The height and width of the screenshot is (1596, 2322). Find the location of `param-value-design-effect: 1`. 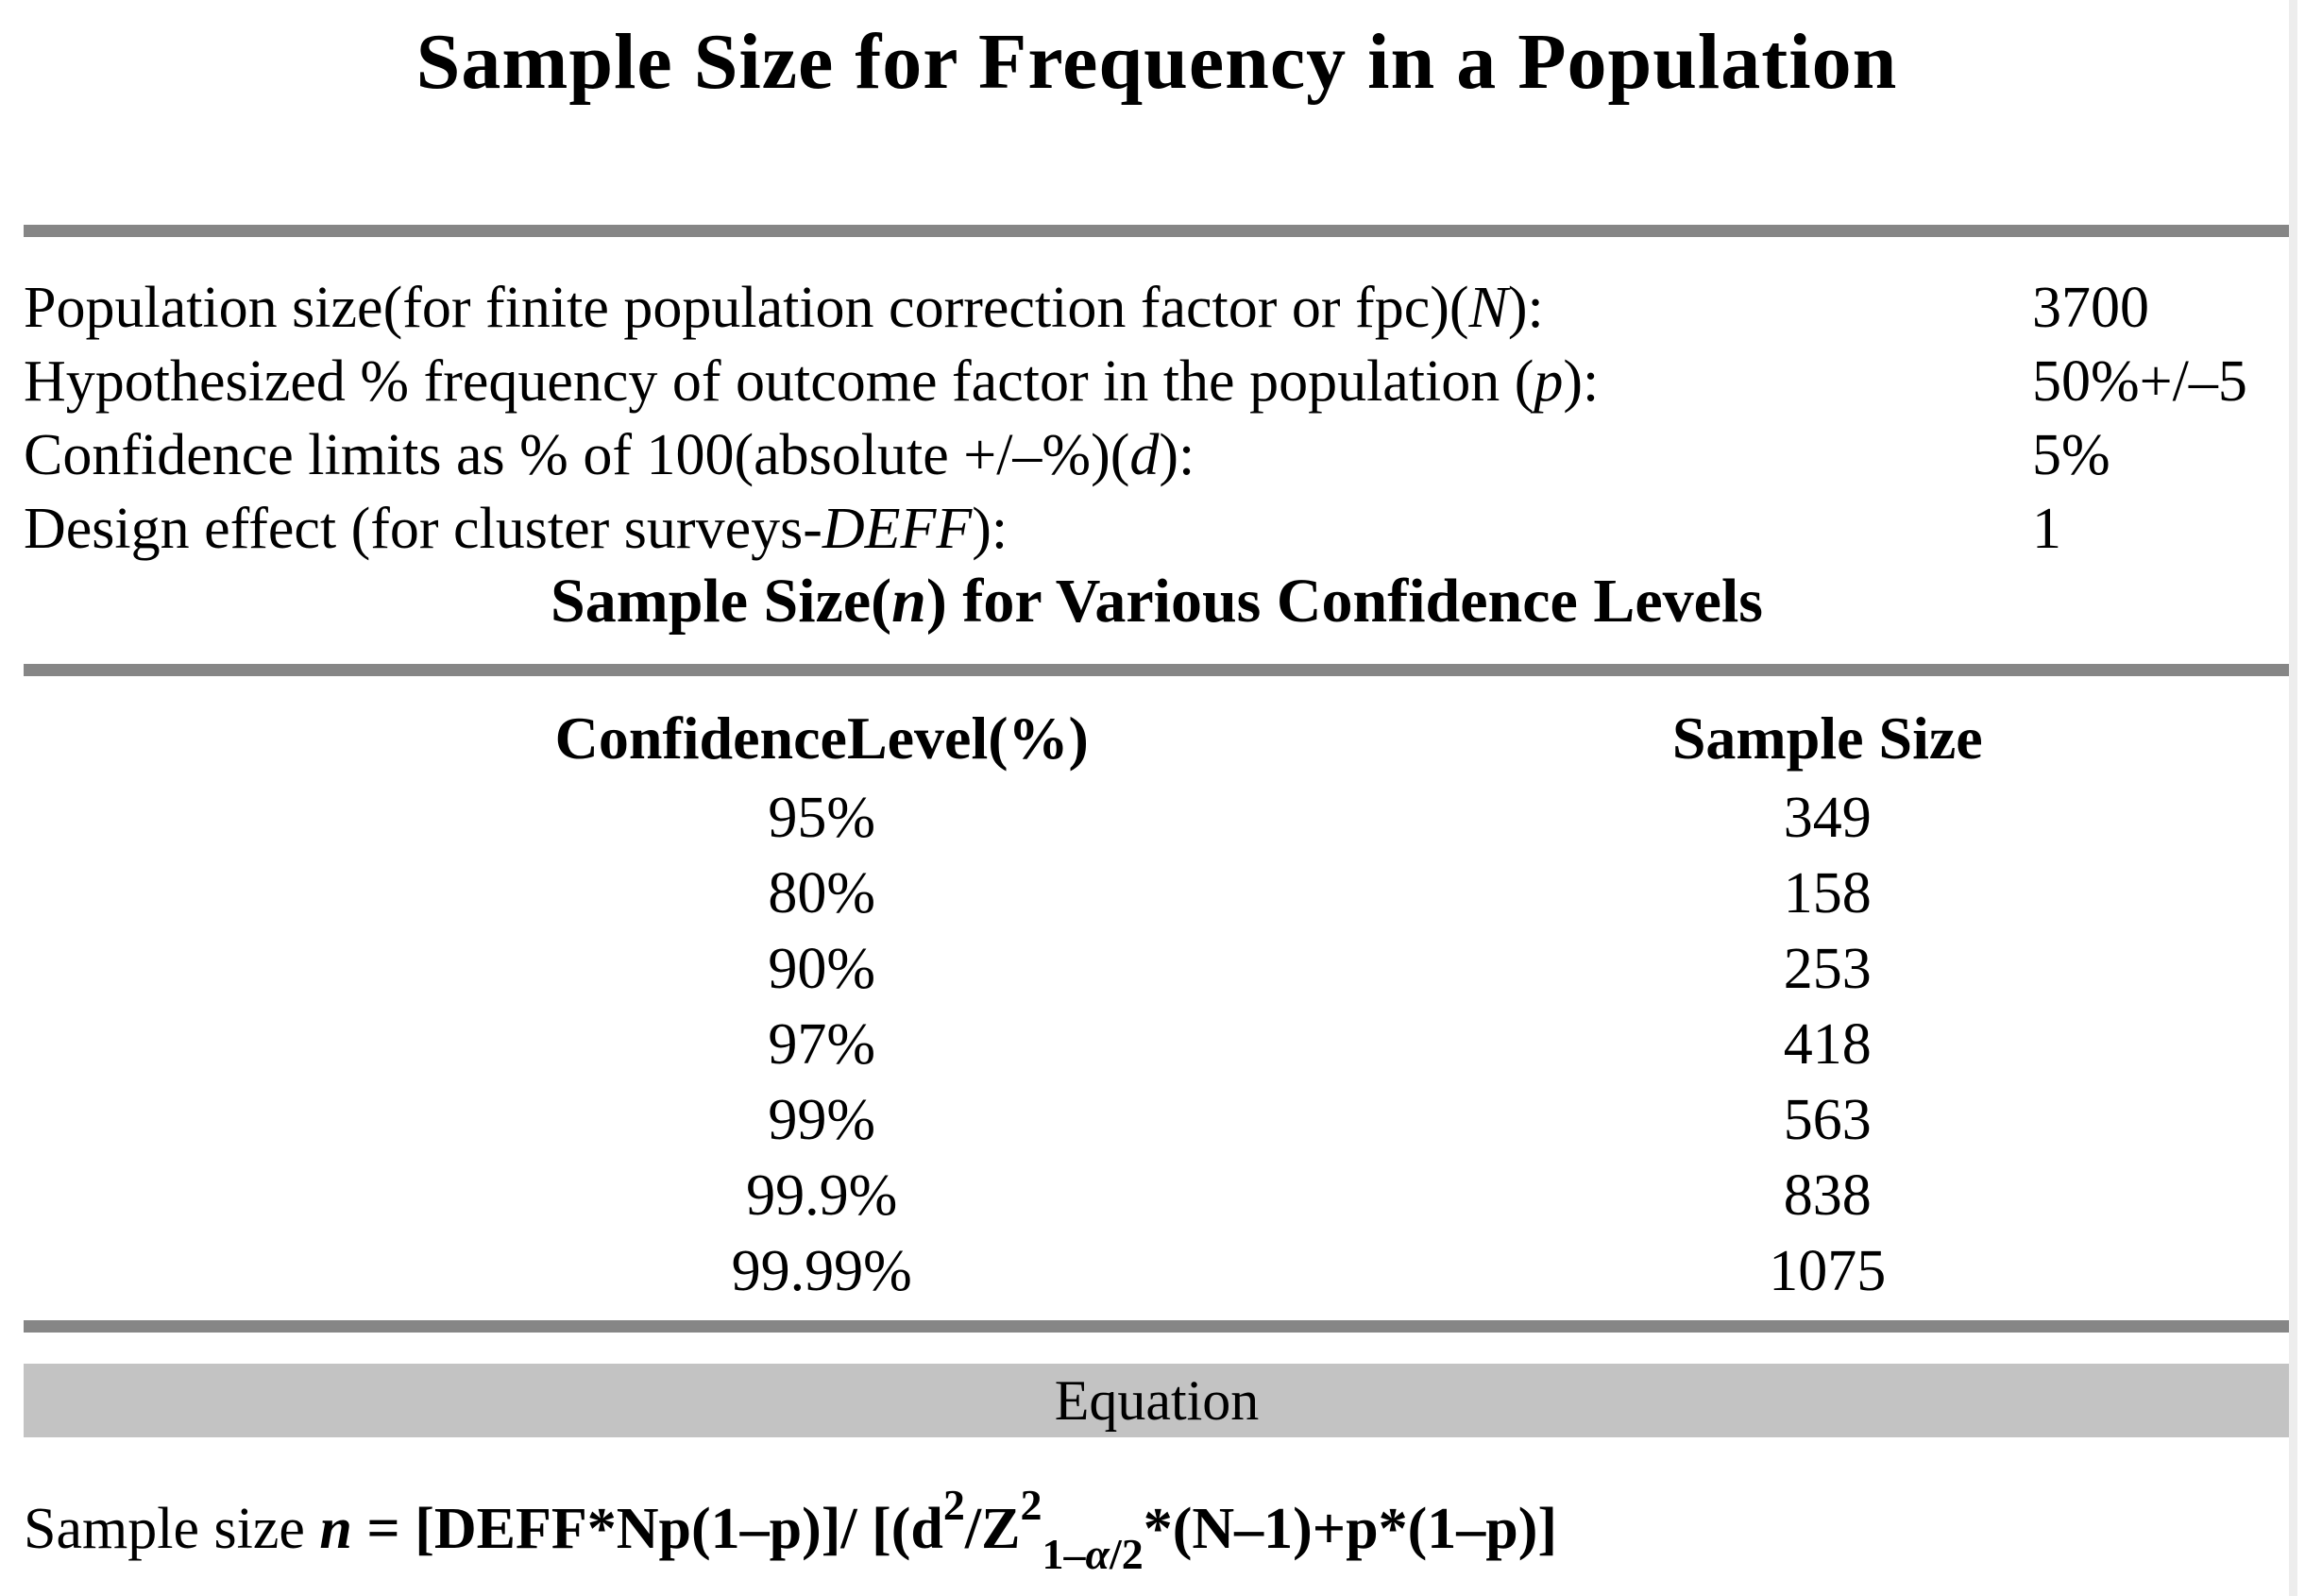

param-value-design-effect: 1 is located at coordinates (2046, 529).